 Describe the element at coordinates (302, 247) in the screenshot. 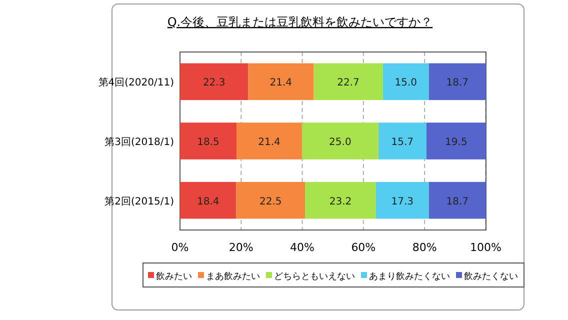

I see `x-tick-label: 40%` at that location.